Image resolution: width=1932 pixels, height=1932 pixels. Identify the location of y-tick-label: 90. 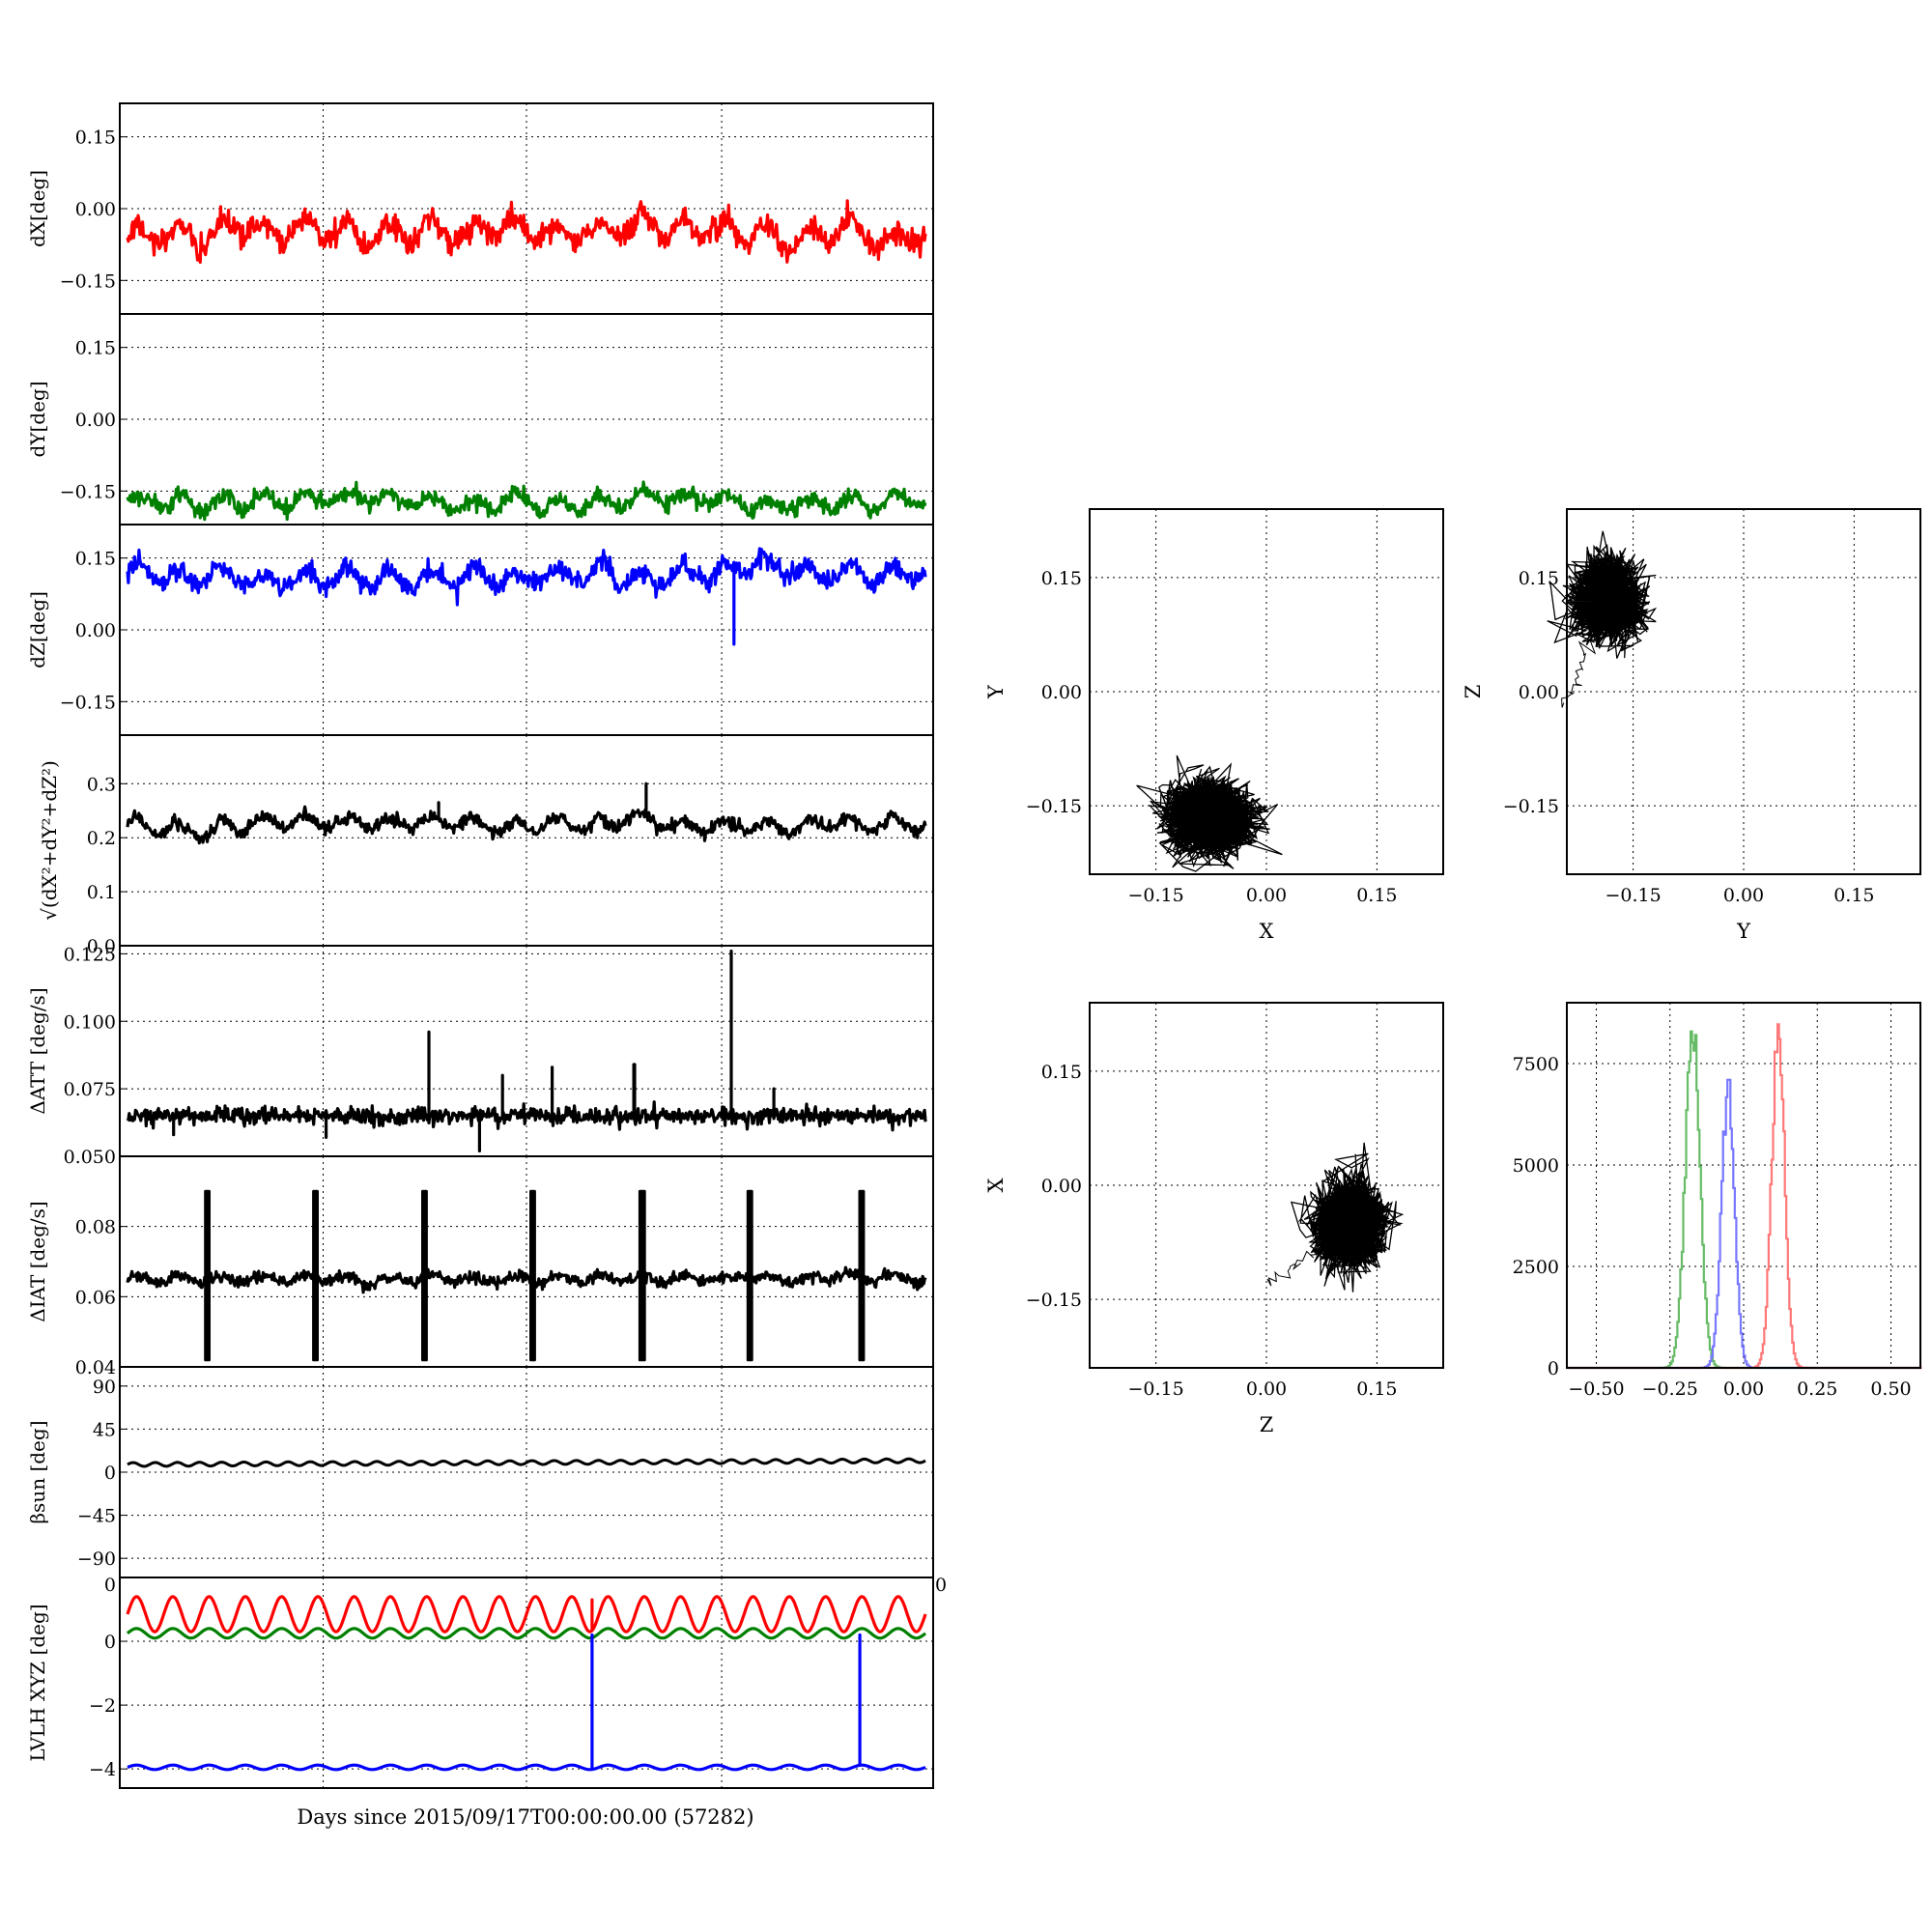
(104, 1387).